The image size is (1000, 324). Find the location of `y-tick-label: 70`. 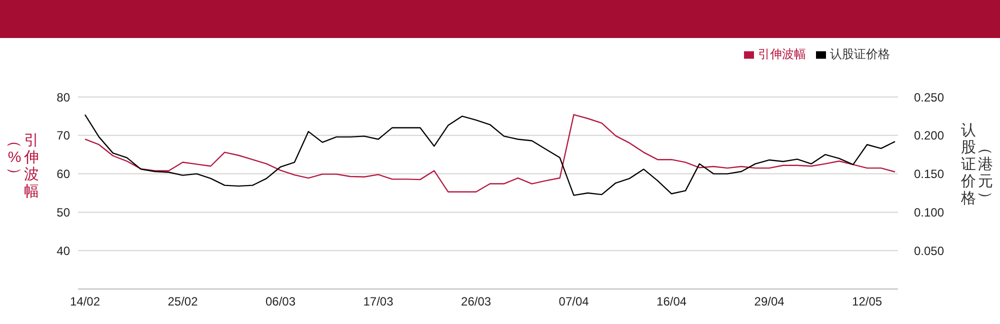

y-tick-label: 70 is located at coordinates (63, 135).